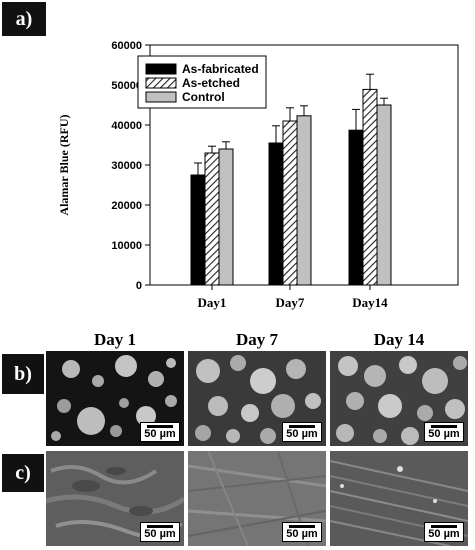 The height and width of the screenshot is (550, 475). Describe the element at coordinates (384, 195) in the screenshot. I see `bar-control-day14` at that location.